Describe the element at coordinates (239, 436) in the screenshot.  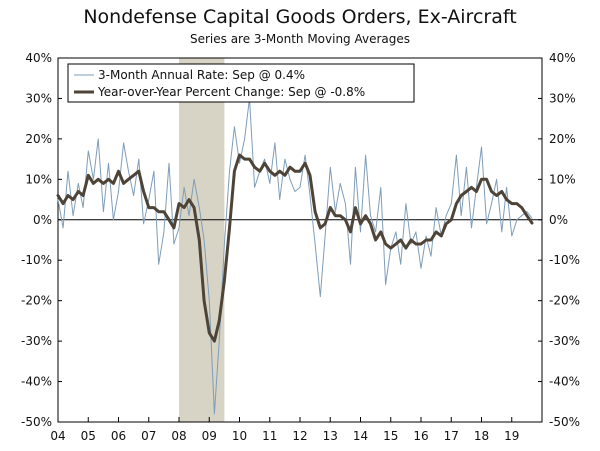
I see `x-tick-label: 10` at that location.